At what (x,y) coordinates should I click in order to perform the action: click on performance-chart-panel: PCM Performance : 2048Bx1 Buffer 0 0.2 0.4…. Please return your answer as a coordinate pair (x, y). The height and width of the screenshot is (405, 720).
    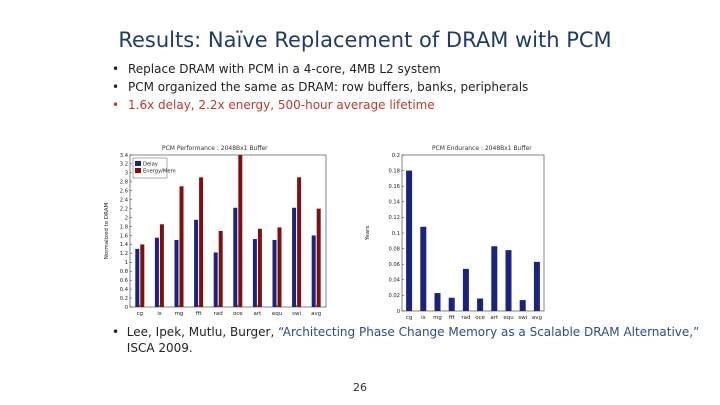
    Looking at the image, I should click on (216, 232).